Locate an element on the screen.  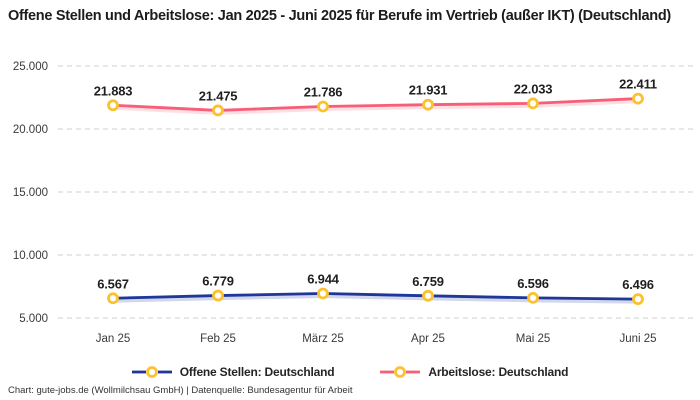
legend-item-arbeitslose-deutschland: Arbeitslose: Deutschland is located at coordinates (474, 372).